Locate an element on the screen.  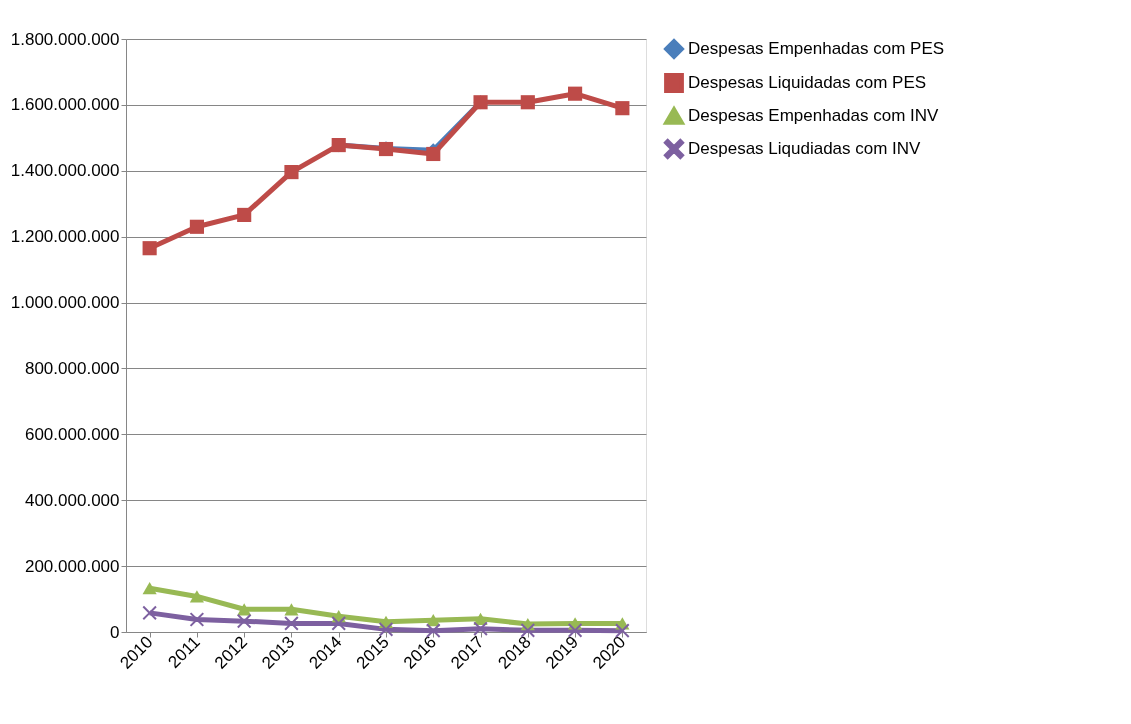
legend-label: Despesas Liquidadas com PES is located at coordinates (807, 82).